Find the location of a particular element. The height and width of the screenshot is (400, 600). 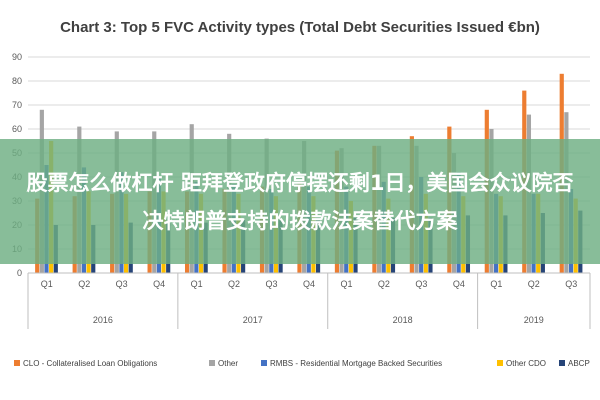

legend-label: ABCP is located at coordinates (579, 363).